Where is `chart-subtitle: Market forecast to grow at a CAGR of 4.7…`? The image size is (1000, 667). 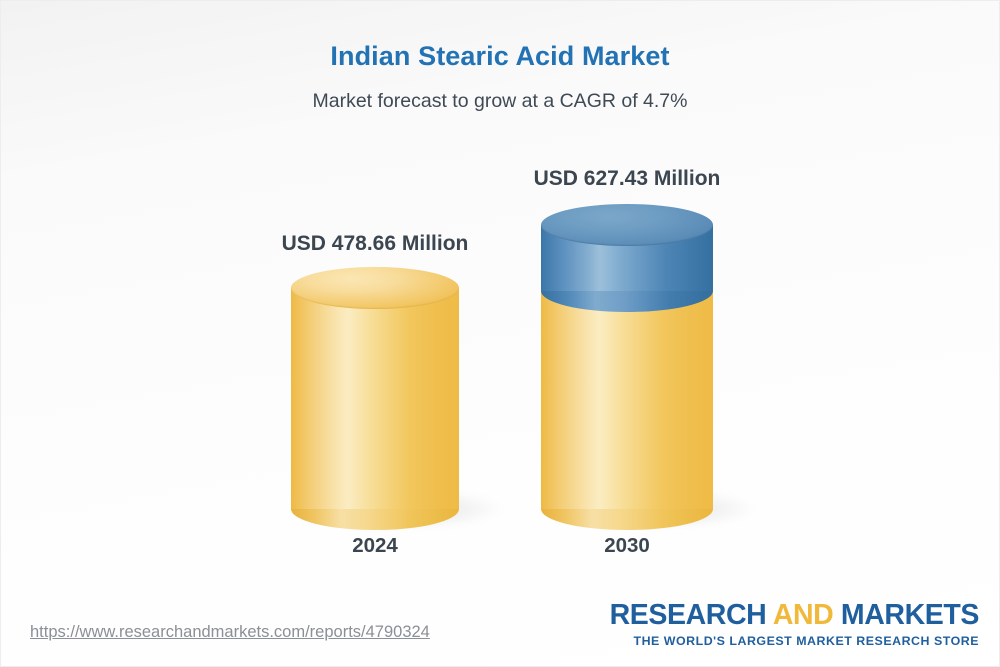
chart-subtitle: Market forecast to grow at a CAGR of 4.7… is located at coordinates (500, 101).